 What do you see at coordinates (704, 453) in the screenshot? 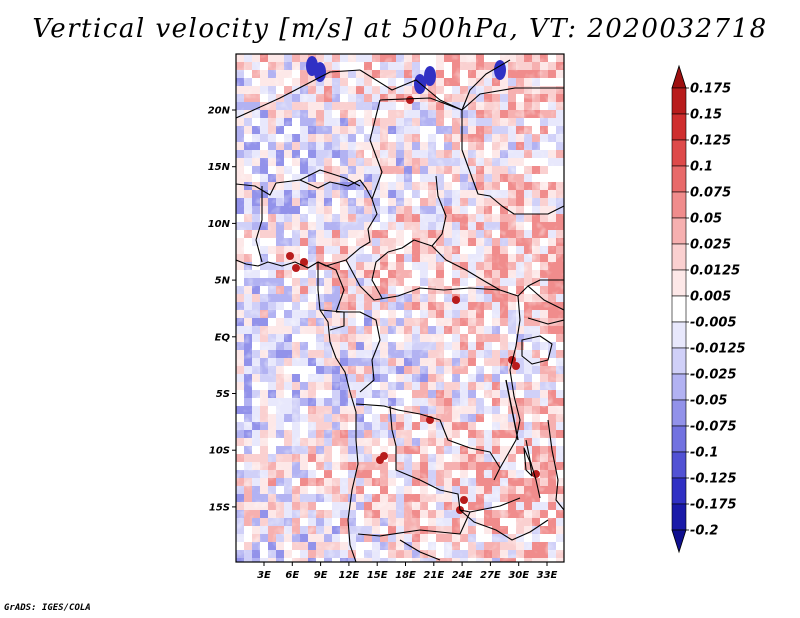
I see `colorbar-tick-label: -0.1` at bounding box center [704, 453].